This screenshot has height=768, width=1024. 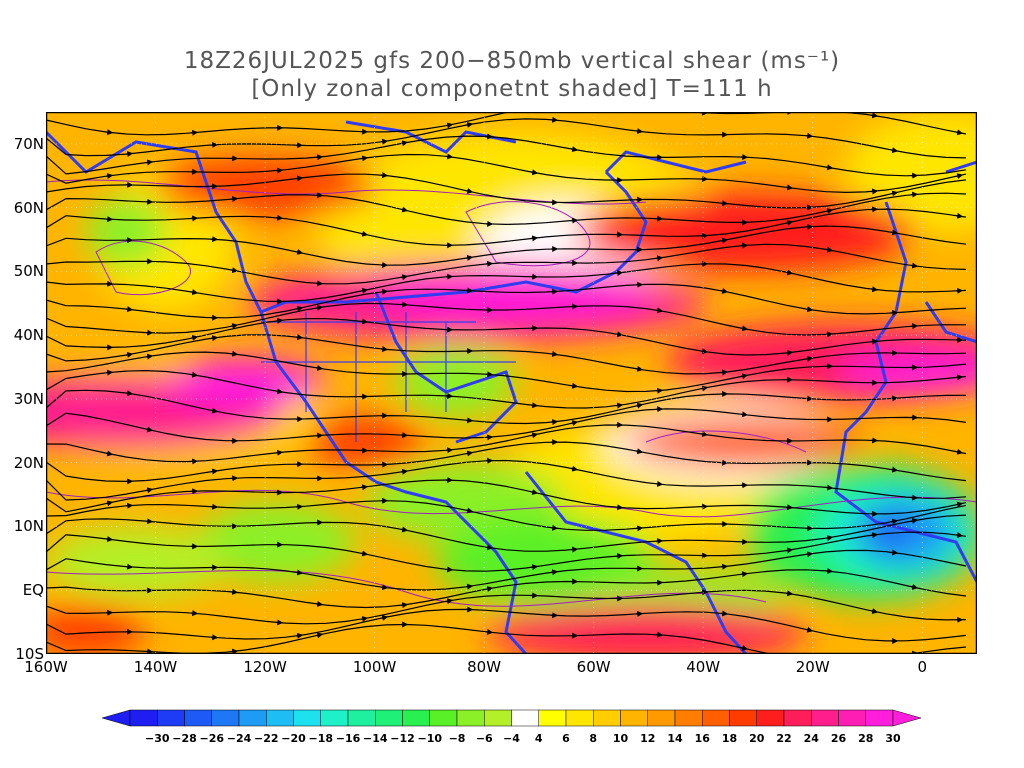 I want to click on lon-label-1: 140W, so click(x=155, y=667).